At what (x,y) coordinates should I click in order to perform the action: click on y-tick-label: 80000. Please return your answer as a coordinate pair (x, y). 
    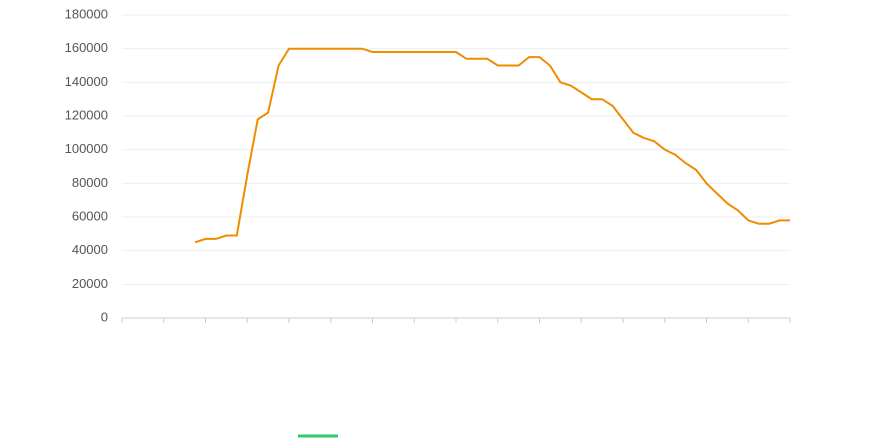
    Looking at the image, I should click on (90, 182).